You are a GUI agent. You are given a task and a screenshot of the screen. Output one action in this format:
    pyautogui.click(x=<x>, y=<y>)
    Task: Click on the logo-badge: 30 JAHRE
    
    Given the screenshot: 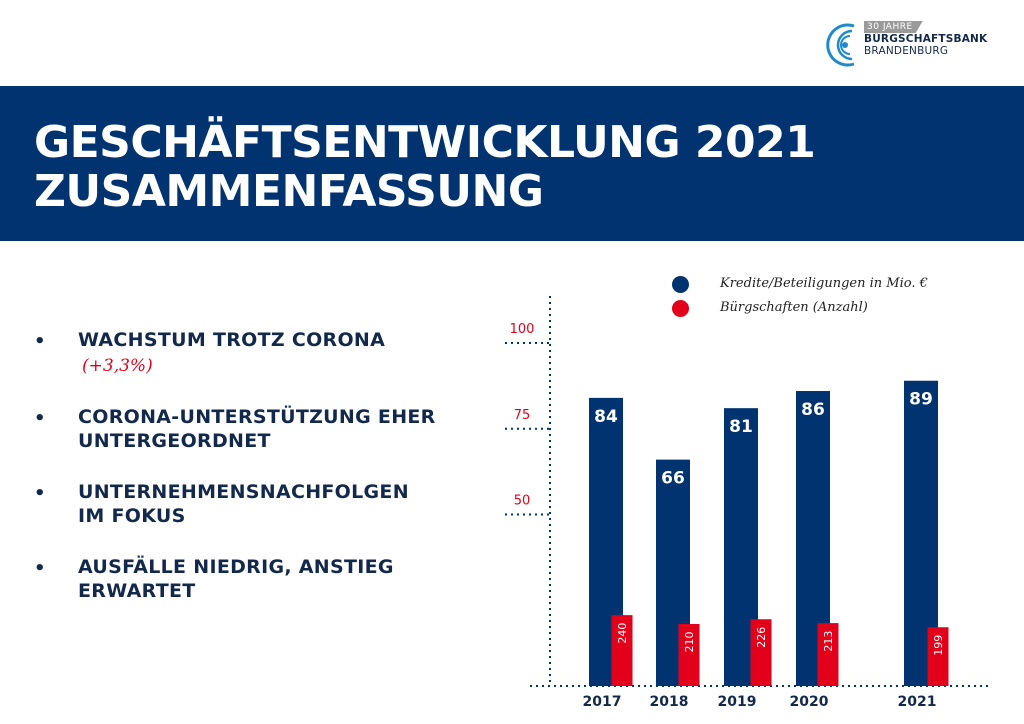 What is the action you would take?
    pyautogui.click(x=893, y=27)
    